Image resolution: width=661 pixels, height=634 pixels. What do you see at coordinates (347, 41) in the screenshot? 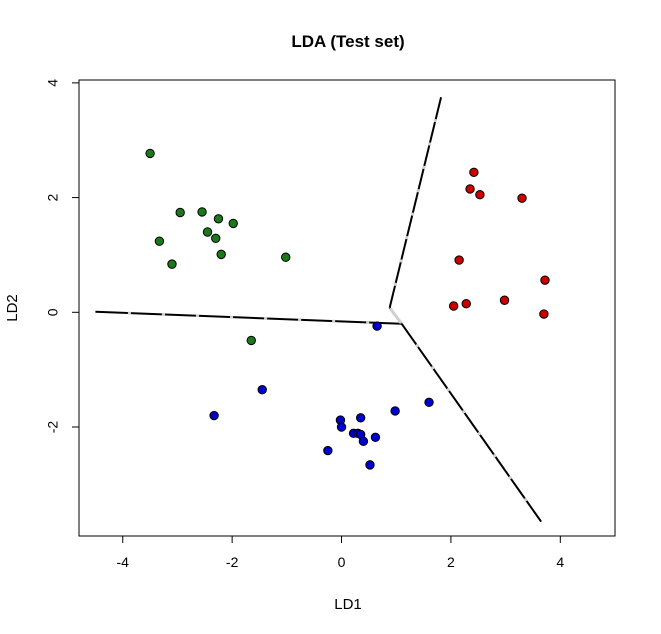
I see `chart-title: LDA (Test set)` at bounding box center [347, 41].